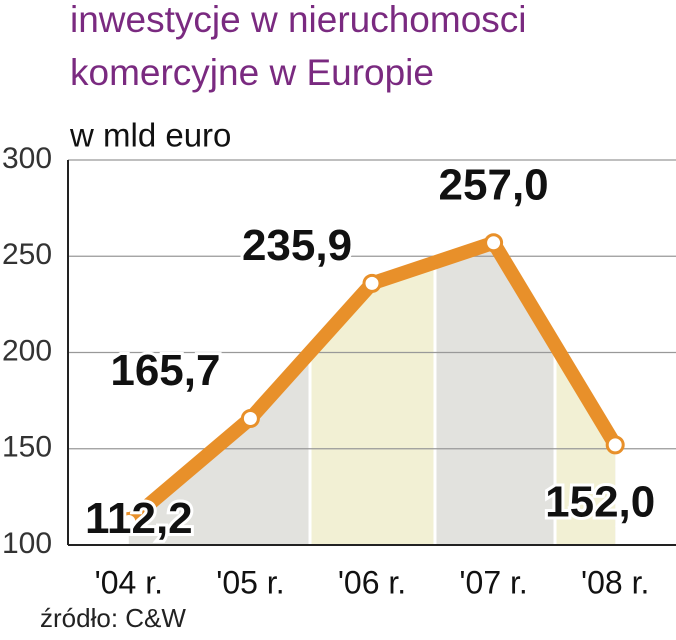 This screenshot has width=676, height=640. What do you see at coordinates (27, 447) in the screenshot?
I see `y-tick-label: 150` at bounding box center [27, 447].